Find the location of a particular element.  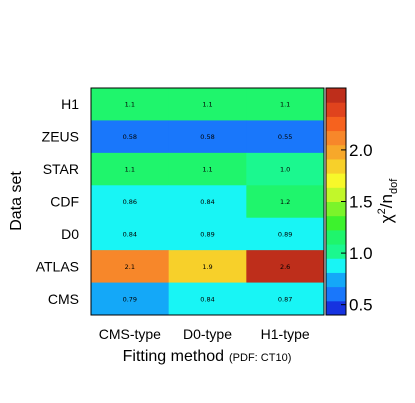

y-tick-label: STAR is located at coordinates (61, 169).